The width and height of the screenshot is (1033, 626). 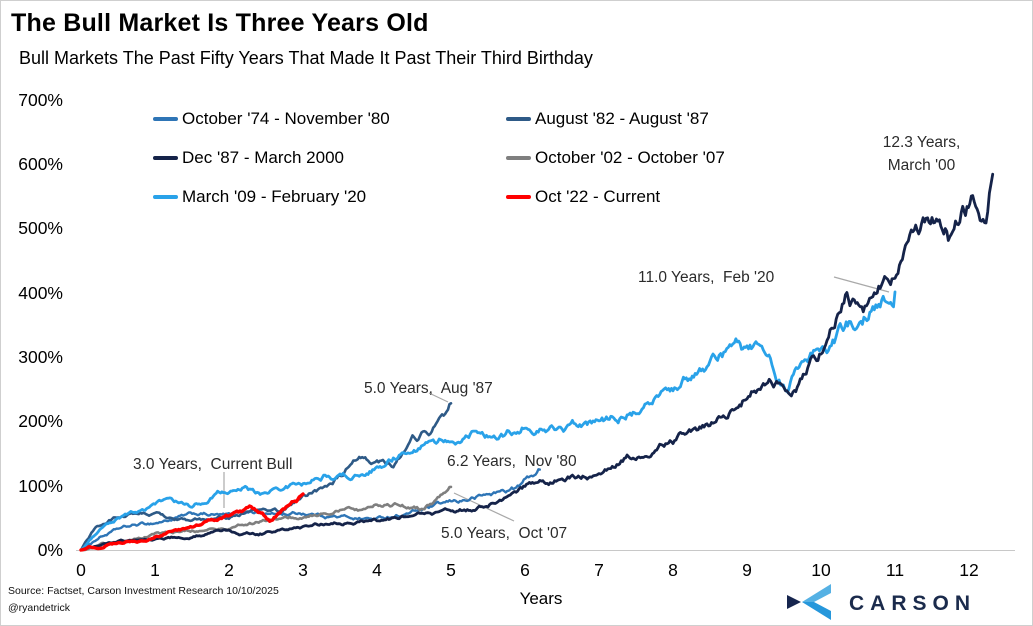 I want to click on series-end-annotation-5: 3.0 Years, Current Bull, so click(x=213, y=464).